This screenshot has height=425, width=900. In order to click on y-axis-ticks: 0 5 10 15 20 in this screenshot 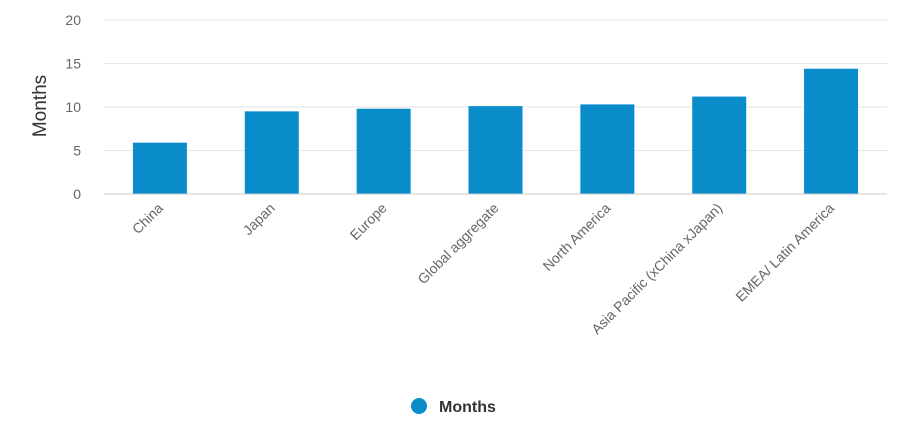, I will do `click(73, 107)`.